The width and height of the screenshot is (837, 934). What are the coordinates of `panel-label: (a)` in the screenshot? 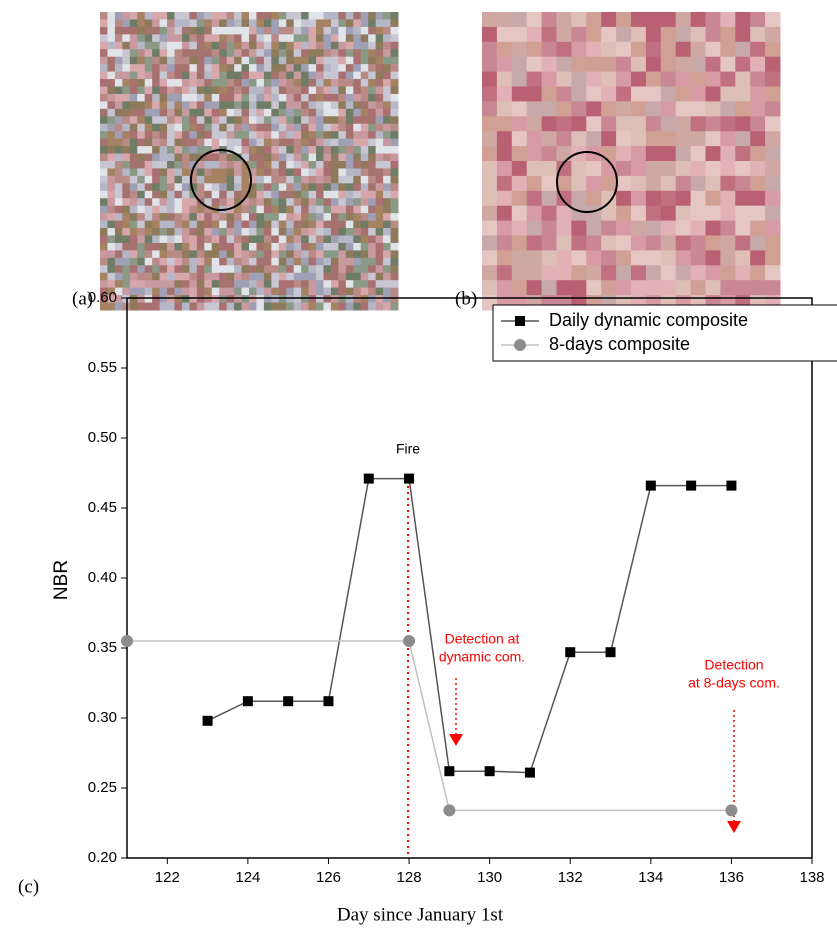 It's located at (82, 298).